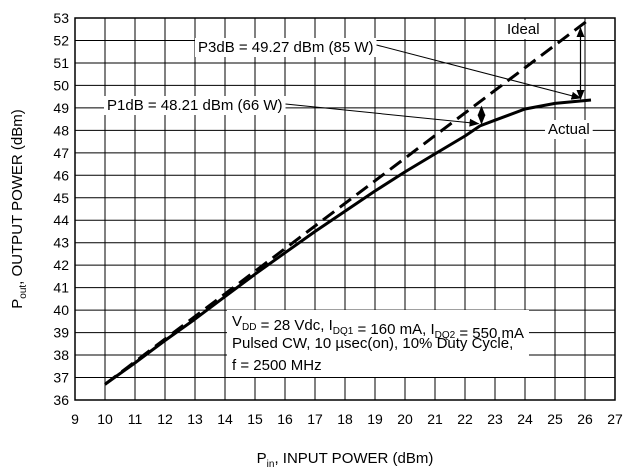 The width and height of the screenshot is (634, 473). What do you see at coordinates (375, 419) in the screenshot?
I see `x-tick-label: 19` at bounding box center [375, 419].